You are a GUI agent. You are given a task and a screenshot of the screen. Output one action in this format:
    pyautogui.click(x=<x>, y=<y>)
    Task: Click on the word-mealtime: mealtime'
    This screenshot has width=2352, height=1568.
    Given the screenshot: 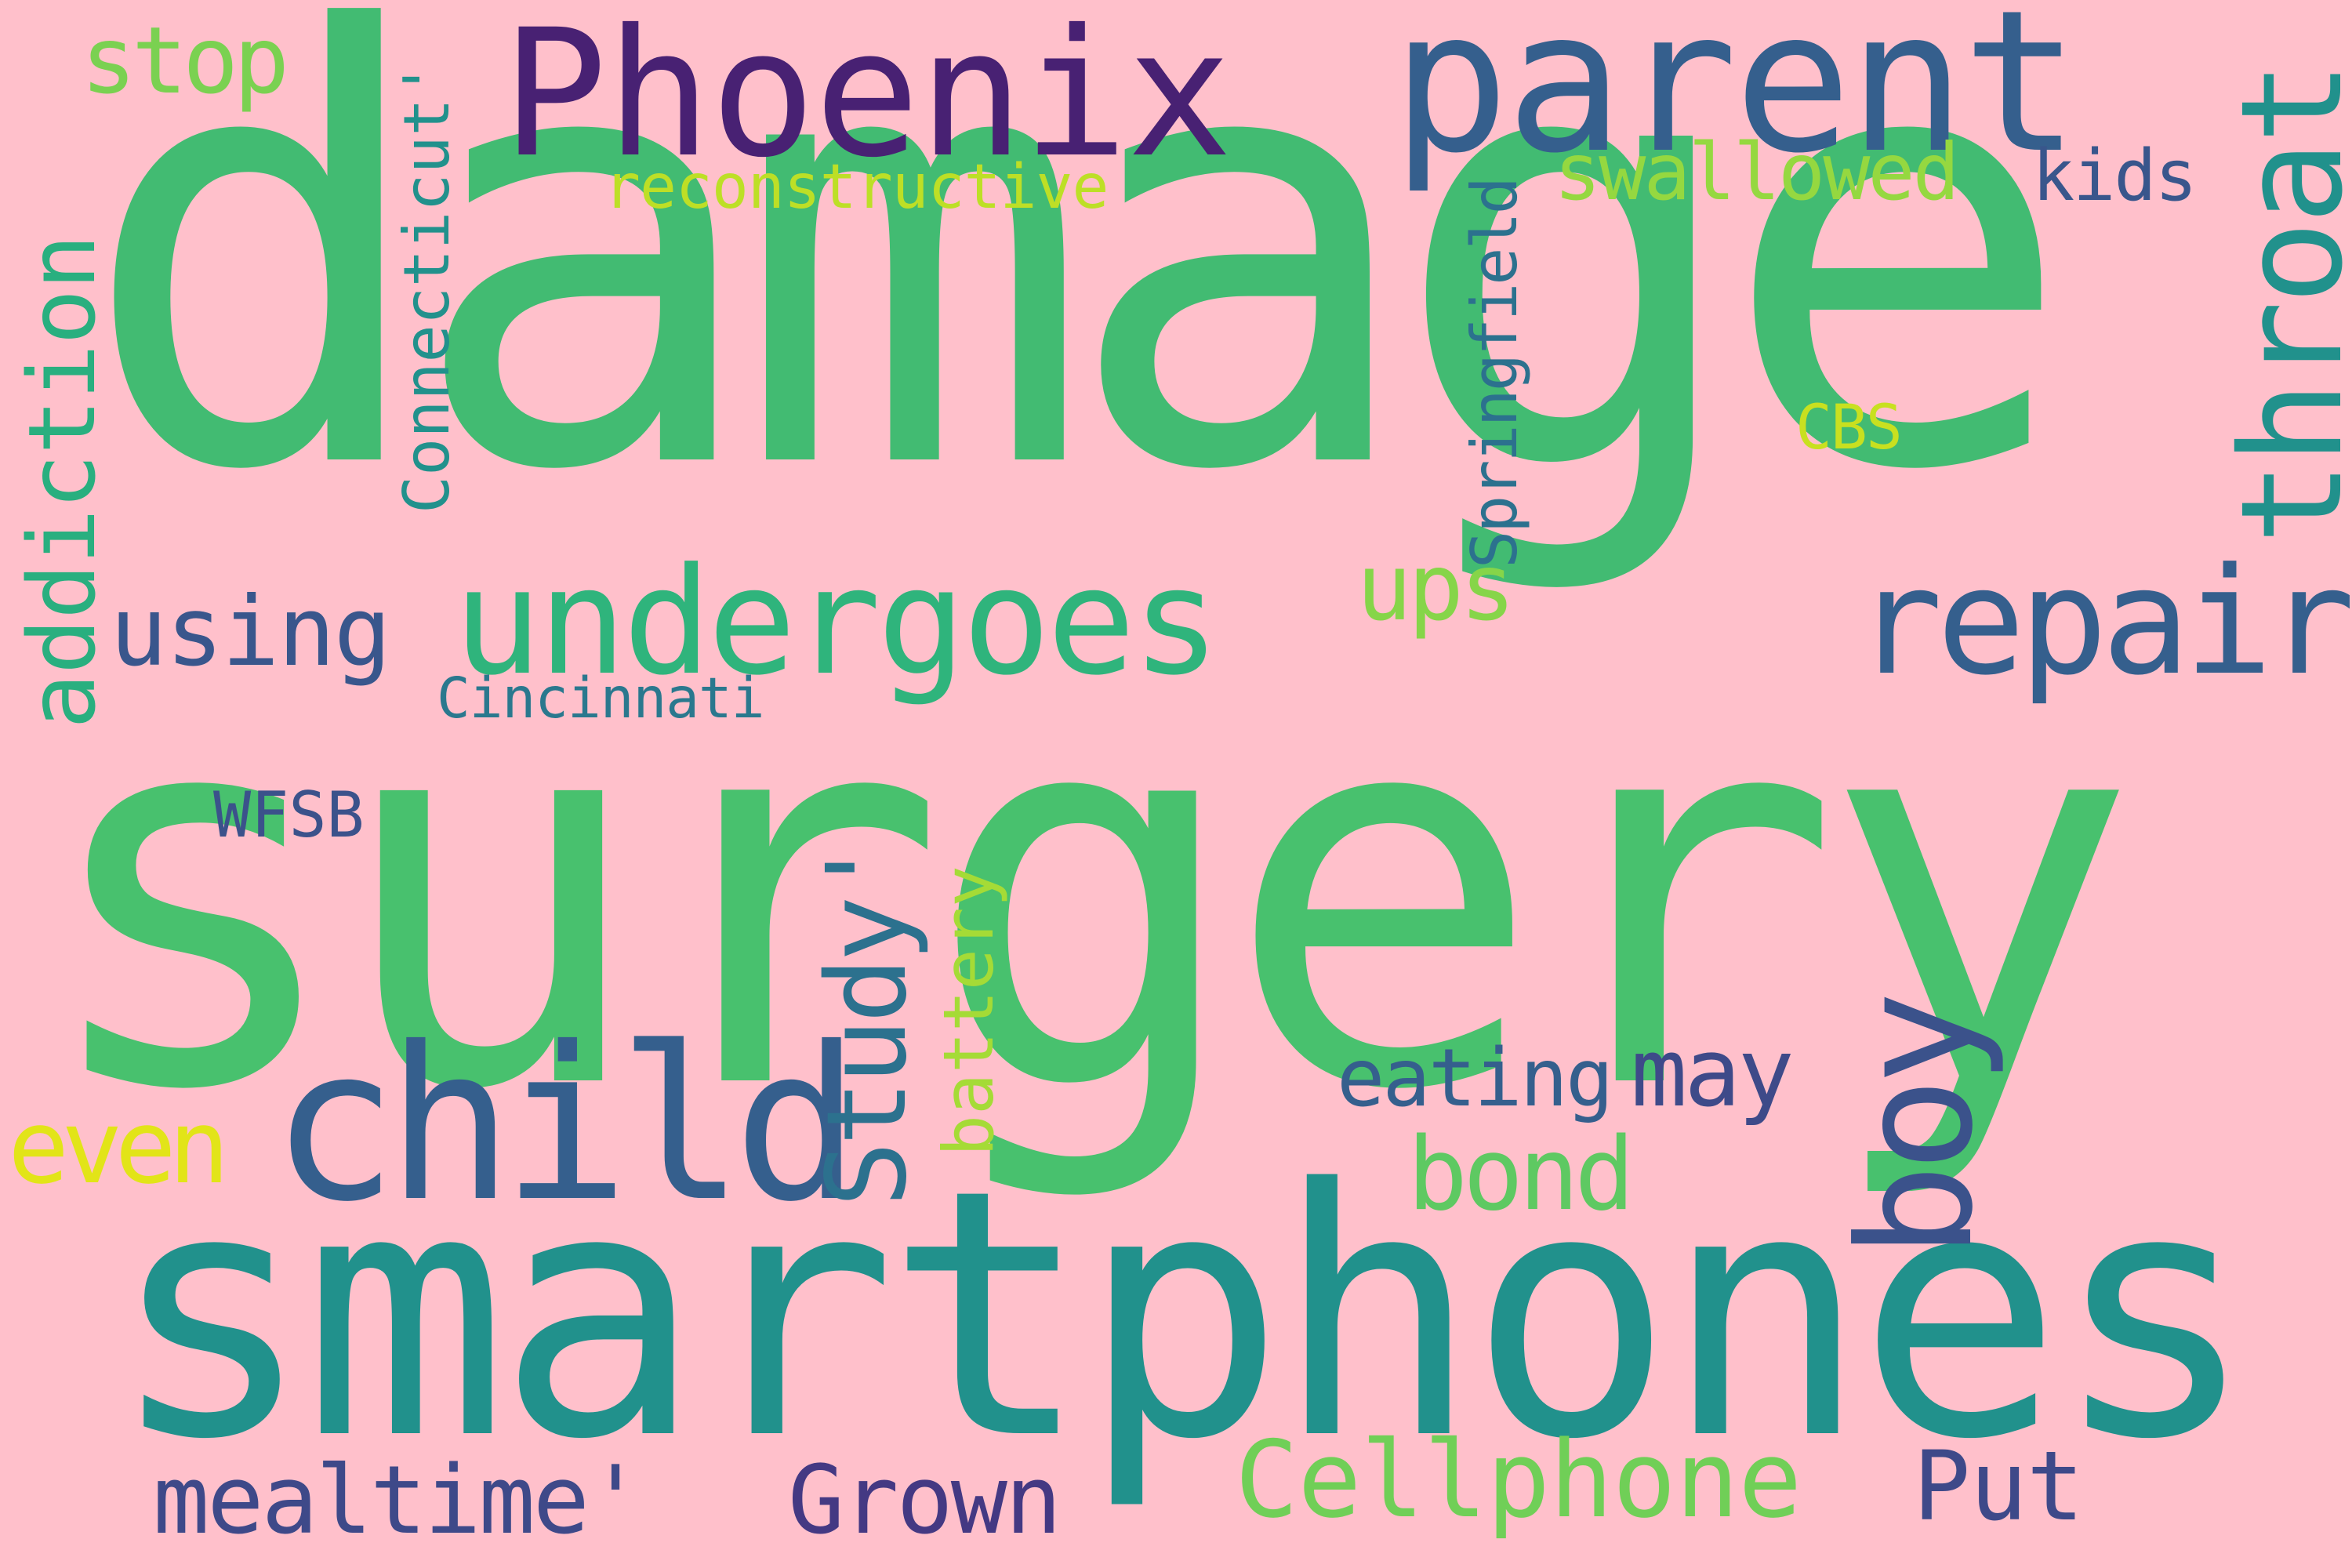 What is the action you would take?
    pyautogui.click(x=398, y=1500)
    